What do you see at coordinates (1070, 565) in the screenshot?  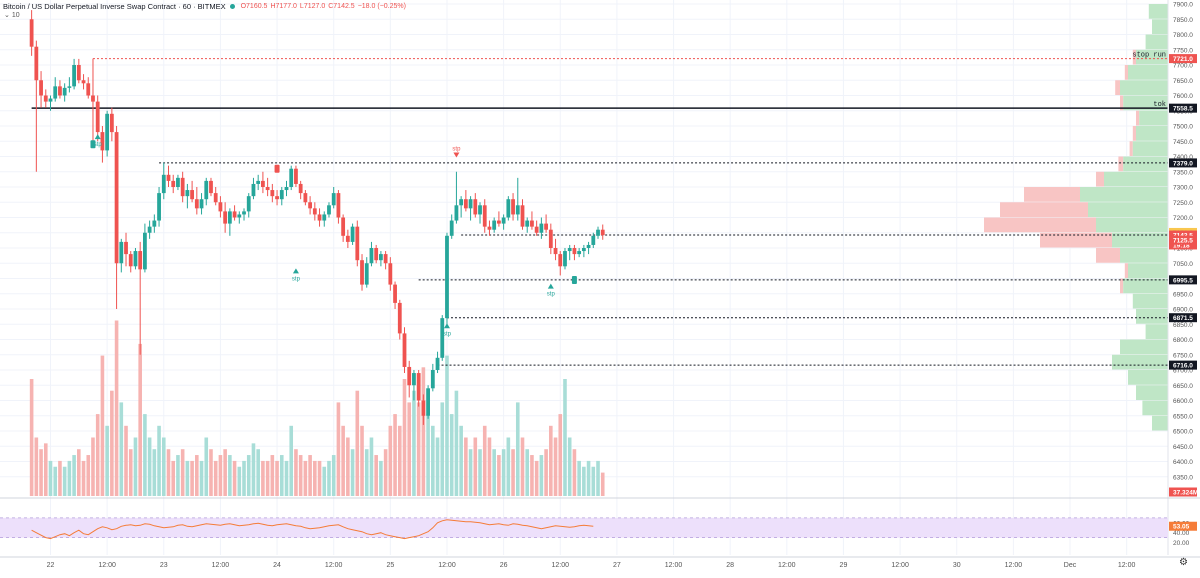 I see `time-axis-tick: Dec` at bounding box center [1070, 565].